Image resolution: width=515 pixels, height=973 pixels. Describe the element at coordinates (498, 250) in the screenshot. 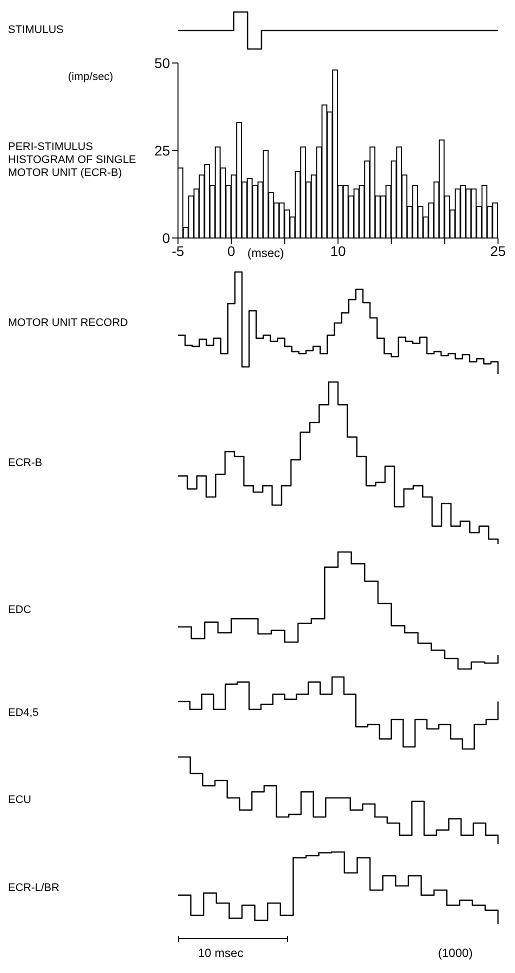

I see `x-tick-label: 25` at that location.